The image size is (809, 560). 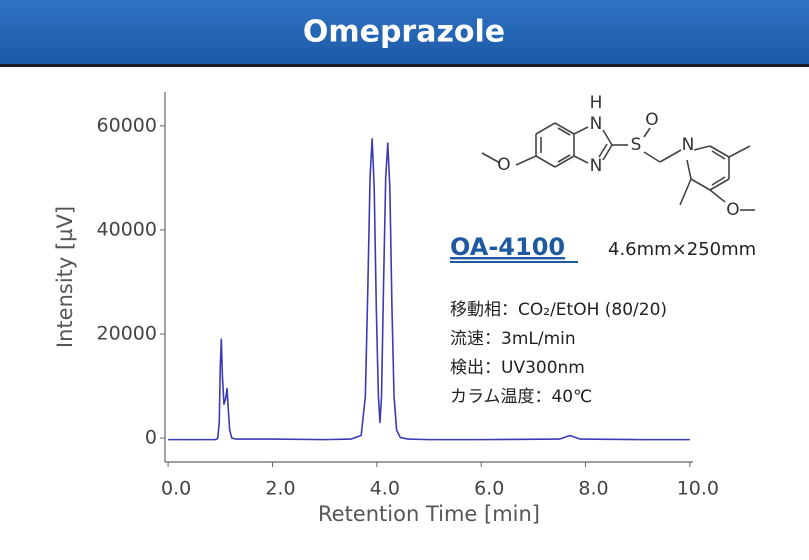 What do you see at coordinates (513, 339) in the screenshot?
I see `condition-line: 流速：3mL/min` at bounding box center [513, 339].